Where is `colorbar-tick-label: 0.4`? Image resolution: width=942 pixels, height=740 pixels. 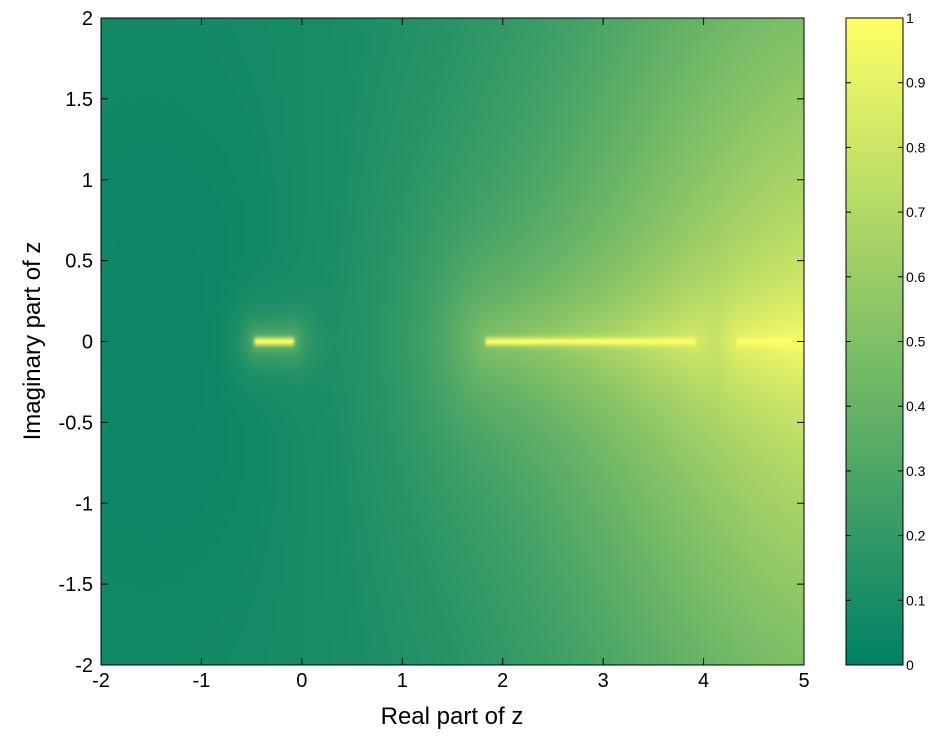 colorbar-tick-label: 0.4 is located at coordinates (916, 406).